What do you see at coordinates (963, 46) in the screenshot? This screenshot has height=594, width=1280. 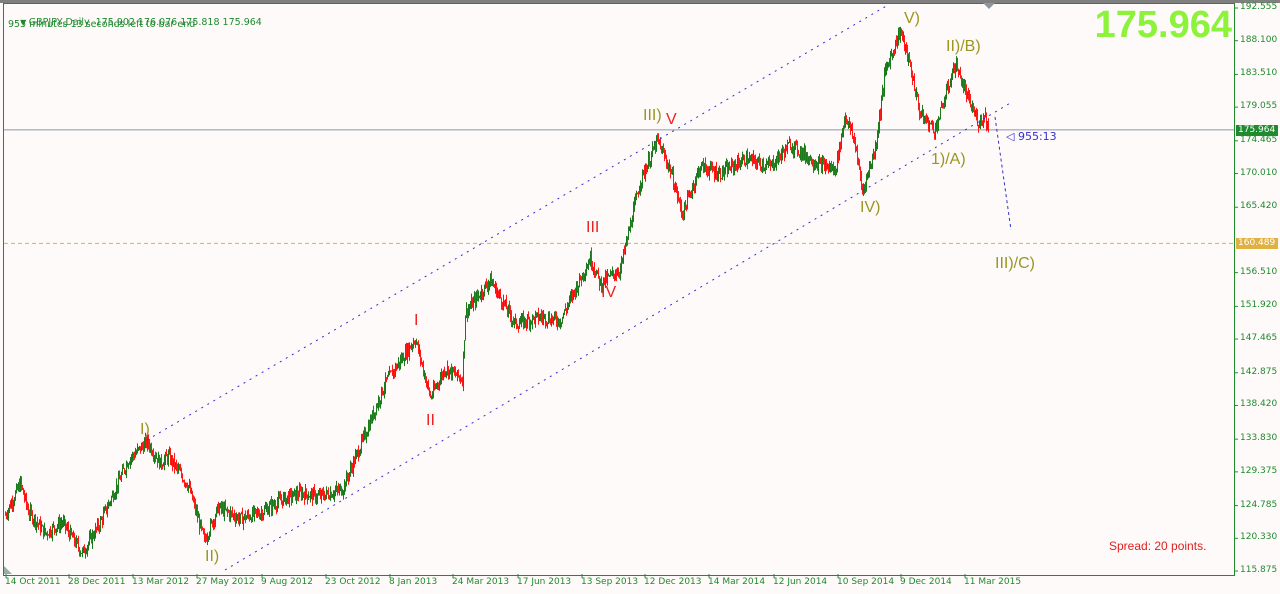 I see `wave-label: II)/B)` at bounding box center [963, 46].